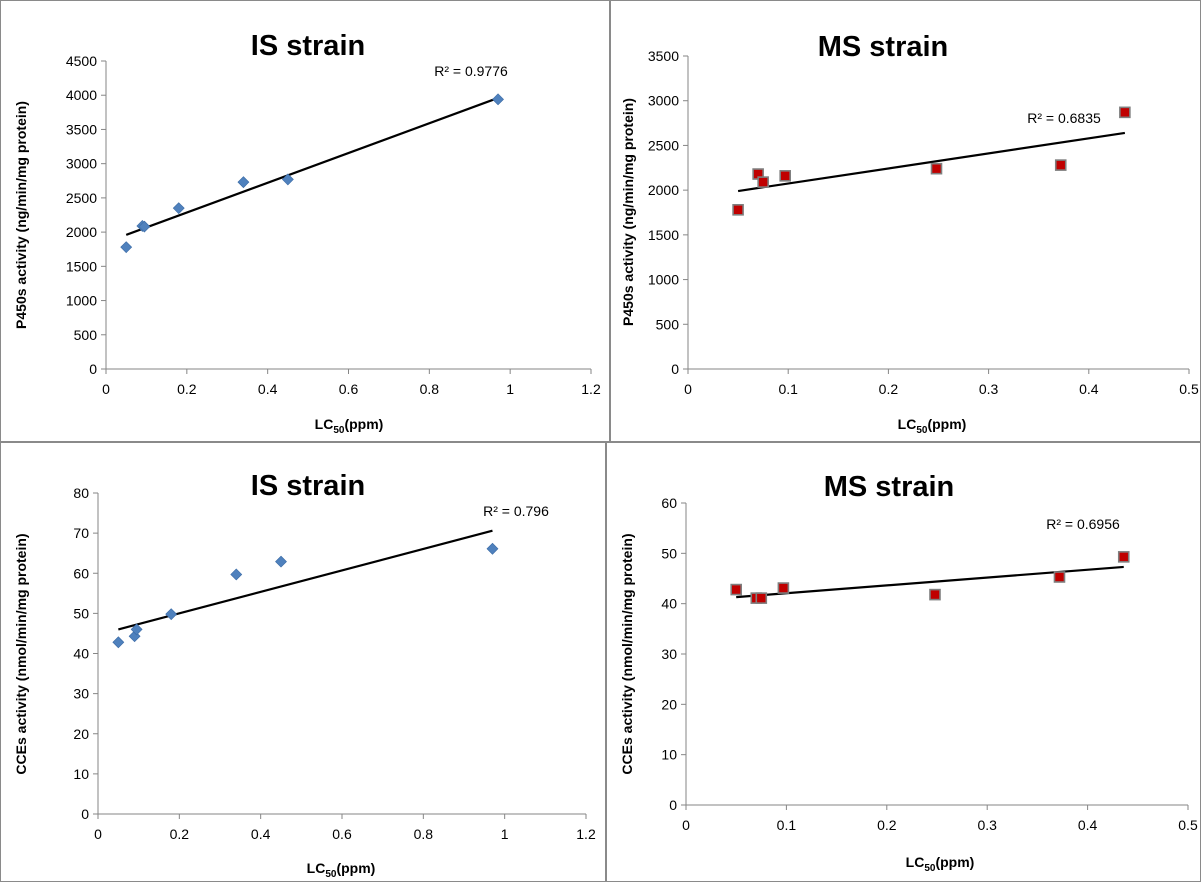 Image resolution: width=1201 pixels, height=882 pixels. I want to click on y-tick-label: 1500, so click(81, 266).